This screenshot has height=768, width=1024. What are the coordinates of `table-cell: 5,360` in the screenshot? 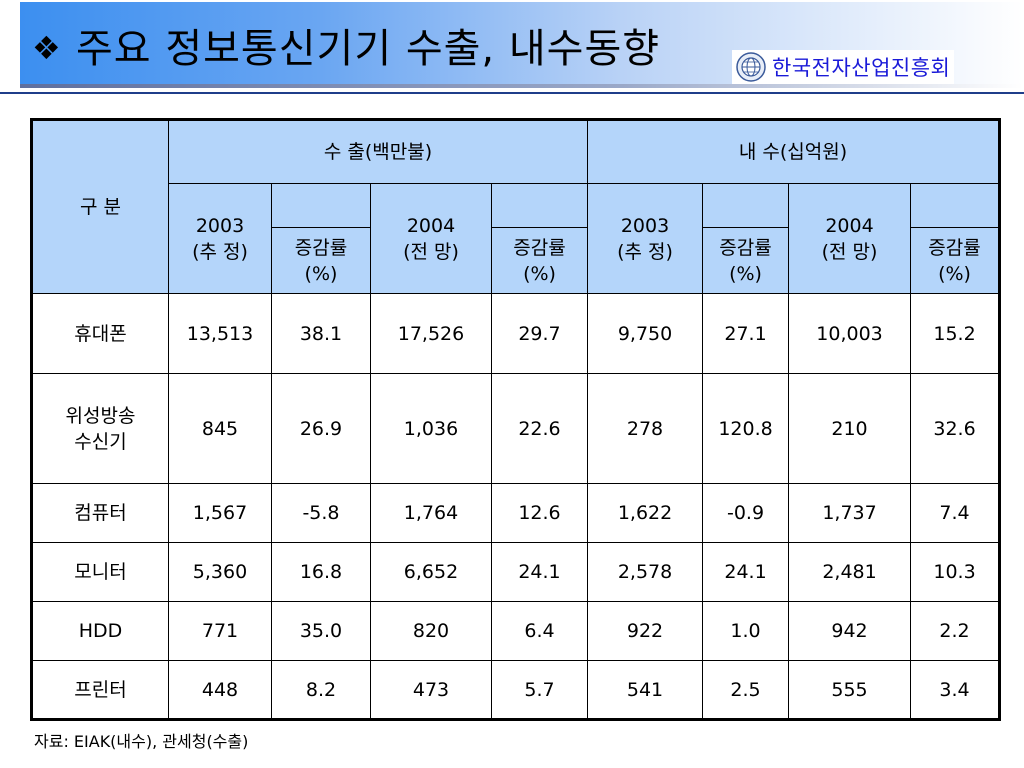 It's located at (220, 572).